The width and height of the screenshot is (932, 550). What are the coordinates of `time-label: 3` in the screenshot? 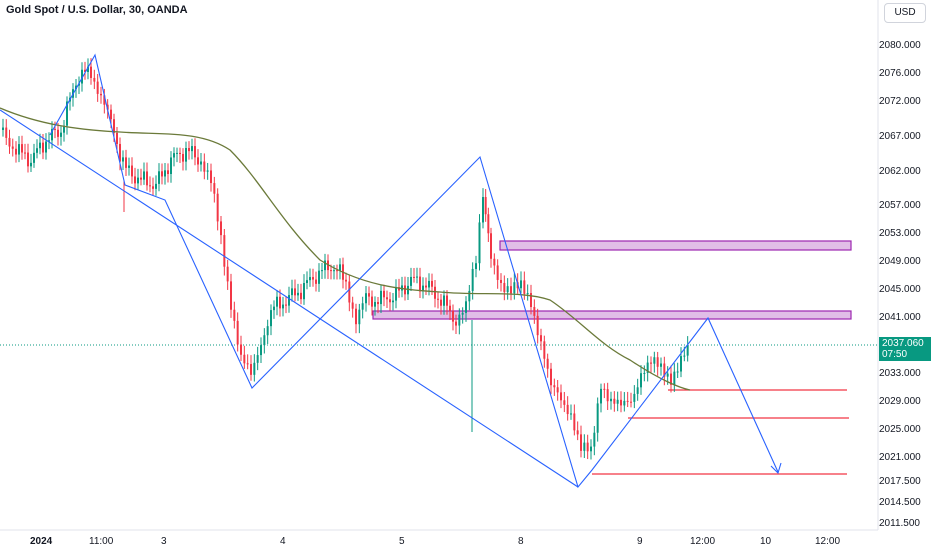 It's located at (164, 541).